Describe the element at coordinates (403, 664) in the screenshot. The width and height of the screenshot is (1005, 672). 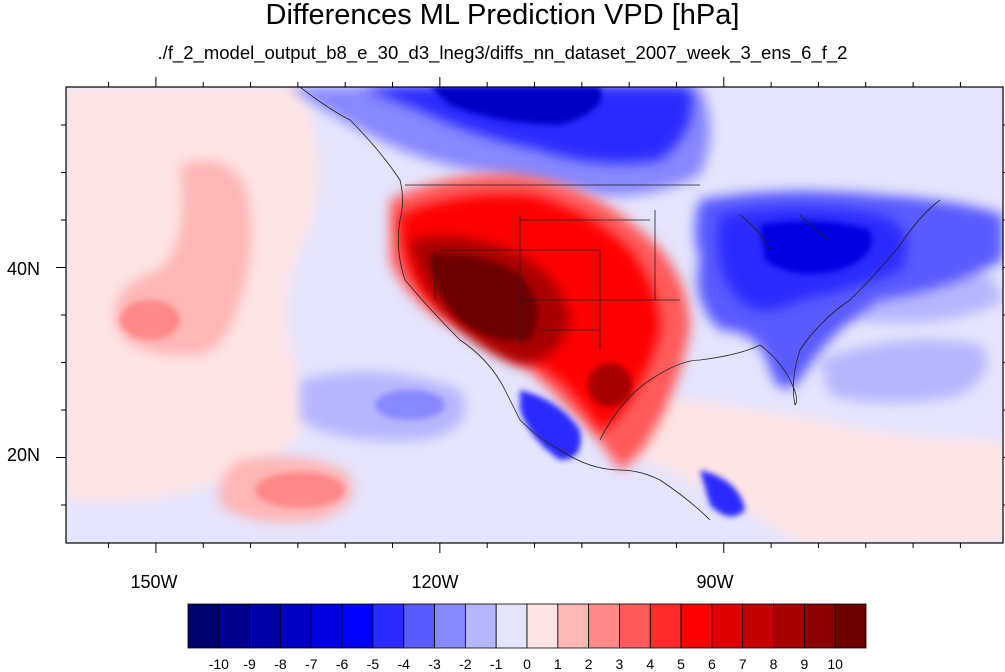
I see `colorbar-label: -4` at that location.